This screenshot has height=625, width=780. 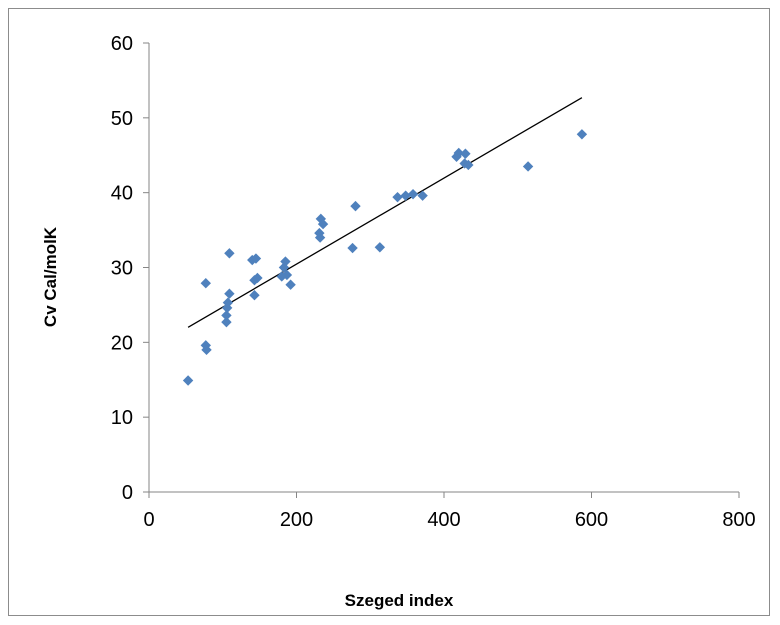 I want to click on x-axis-title: Szeged index, so click(x=399, y=600).